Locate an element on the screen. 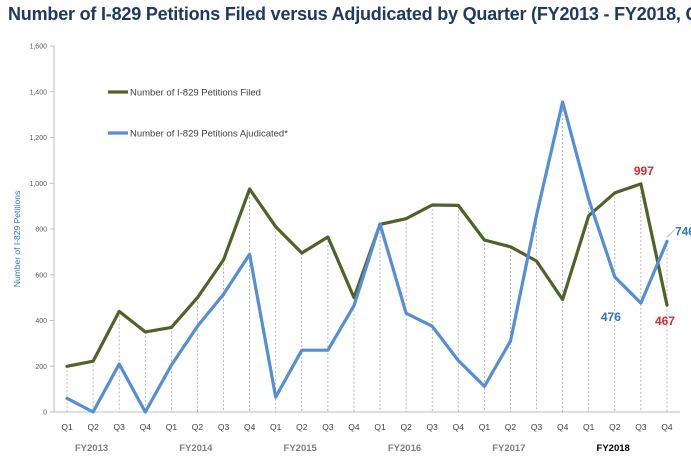 The height and width of the screenshot is (463, 691). legend-label: Number of I-829 Petitions Filed is located at coordinates (195, 93).